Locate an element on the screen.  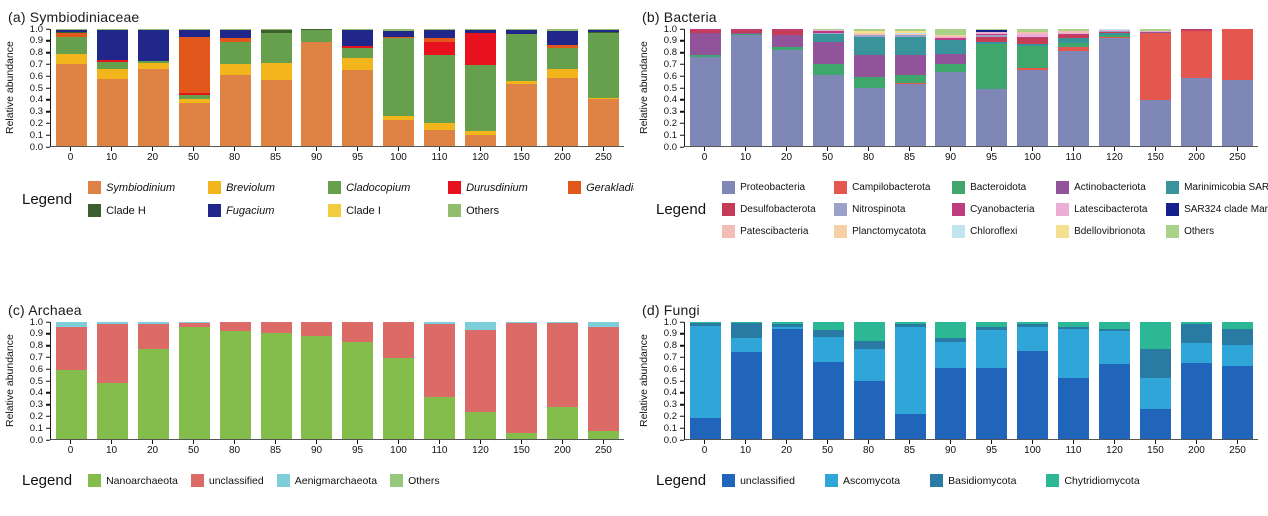
legend-entry-Patescibacteria: Patescibacteria is located at coordinates (775, 231).